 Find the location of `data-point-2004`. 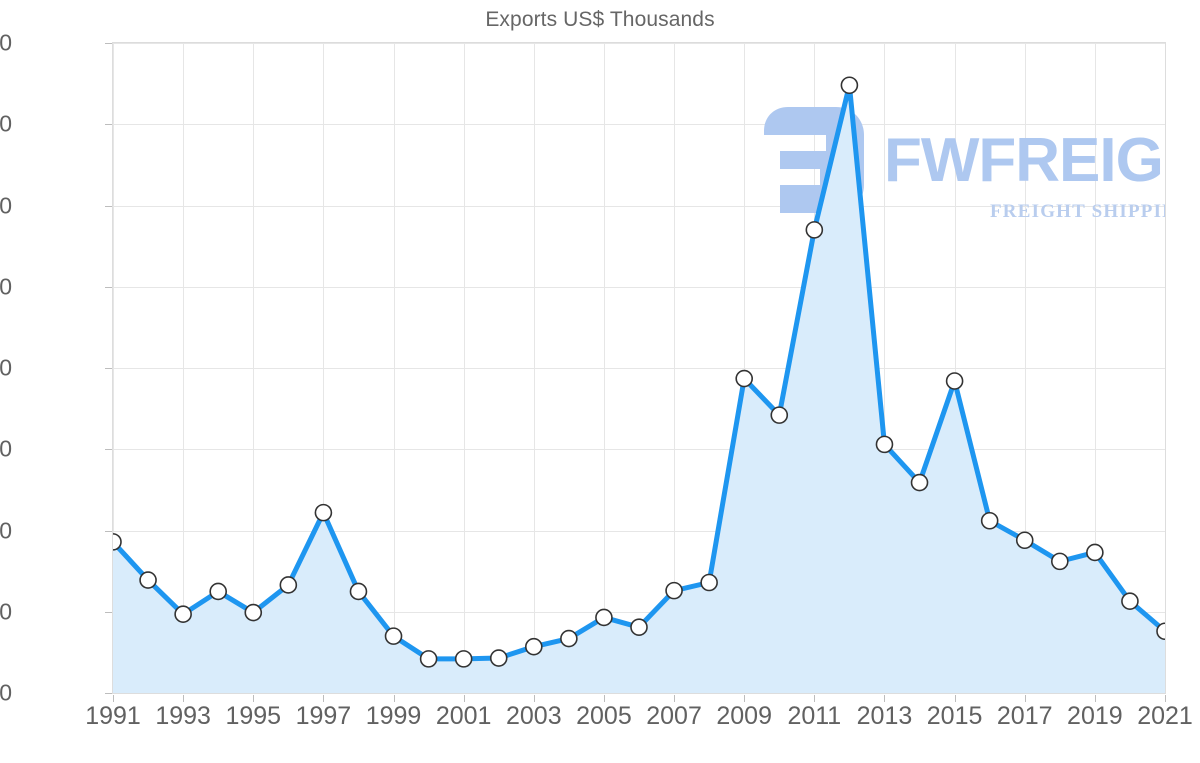

data-point-2004 is located at coordinates (569, 638).